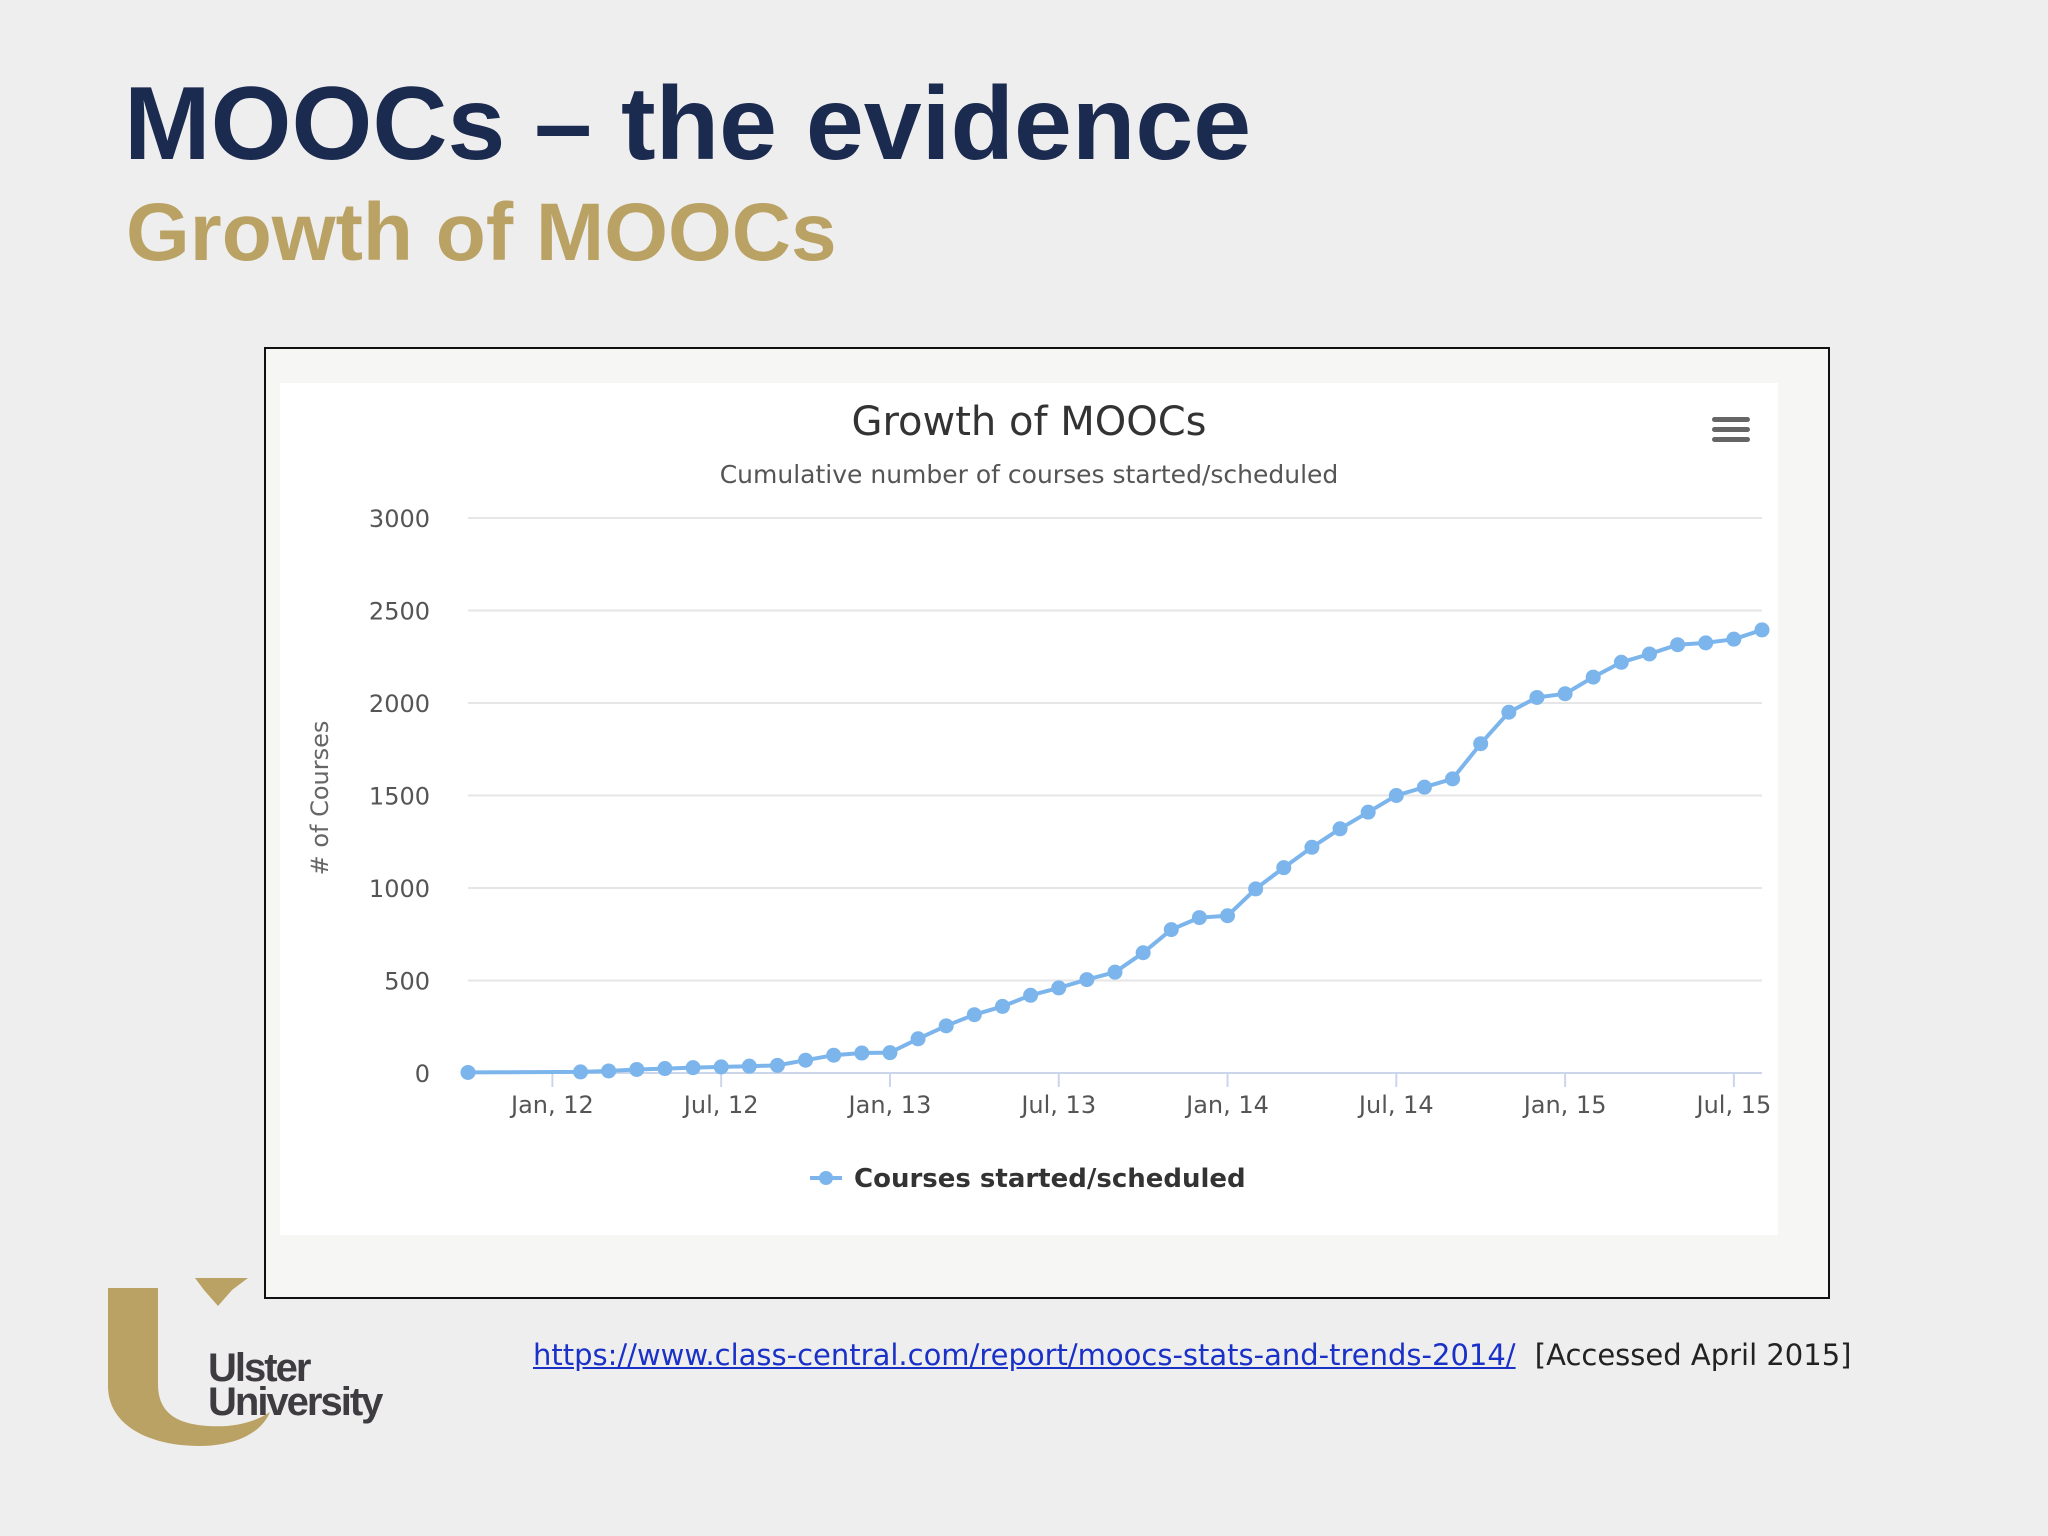 The height and width of the screenshot is (1536, 2048). I want to click on y-tick-label: 1500, so click(399, 797).